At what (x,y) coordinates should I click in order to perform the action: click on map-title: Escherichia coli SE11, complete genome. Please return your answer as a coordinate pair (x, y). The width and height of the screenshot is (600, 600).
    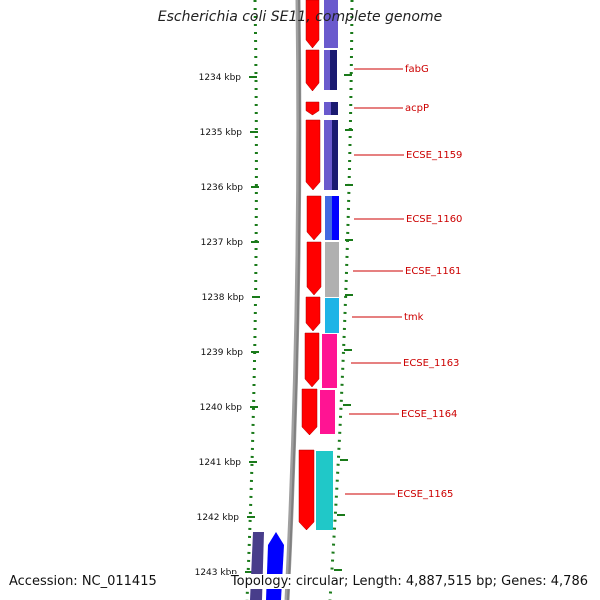
    Looking at the image, I should click on (300, 17).